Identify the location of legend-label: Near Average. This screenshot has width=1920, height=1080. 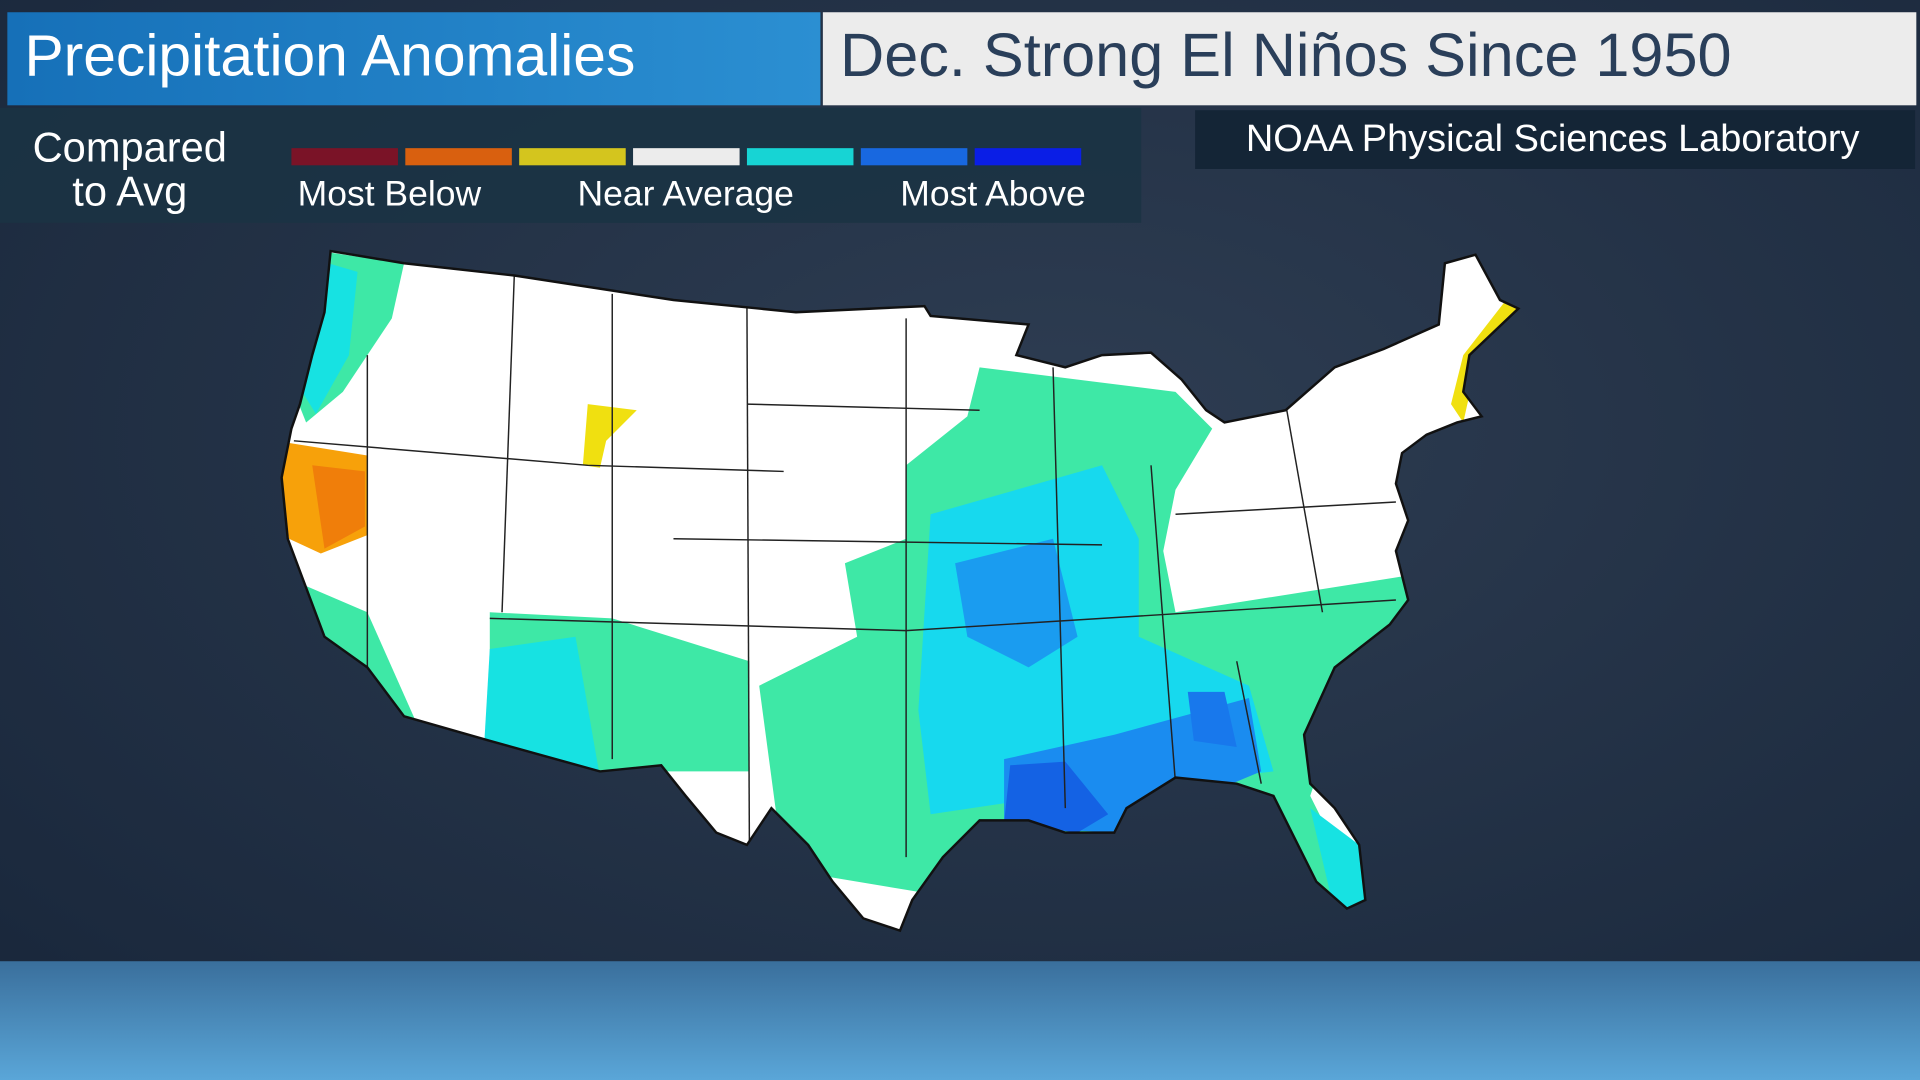
(685, 193).